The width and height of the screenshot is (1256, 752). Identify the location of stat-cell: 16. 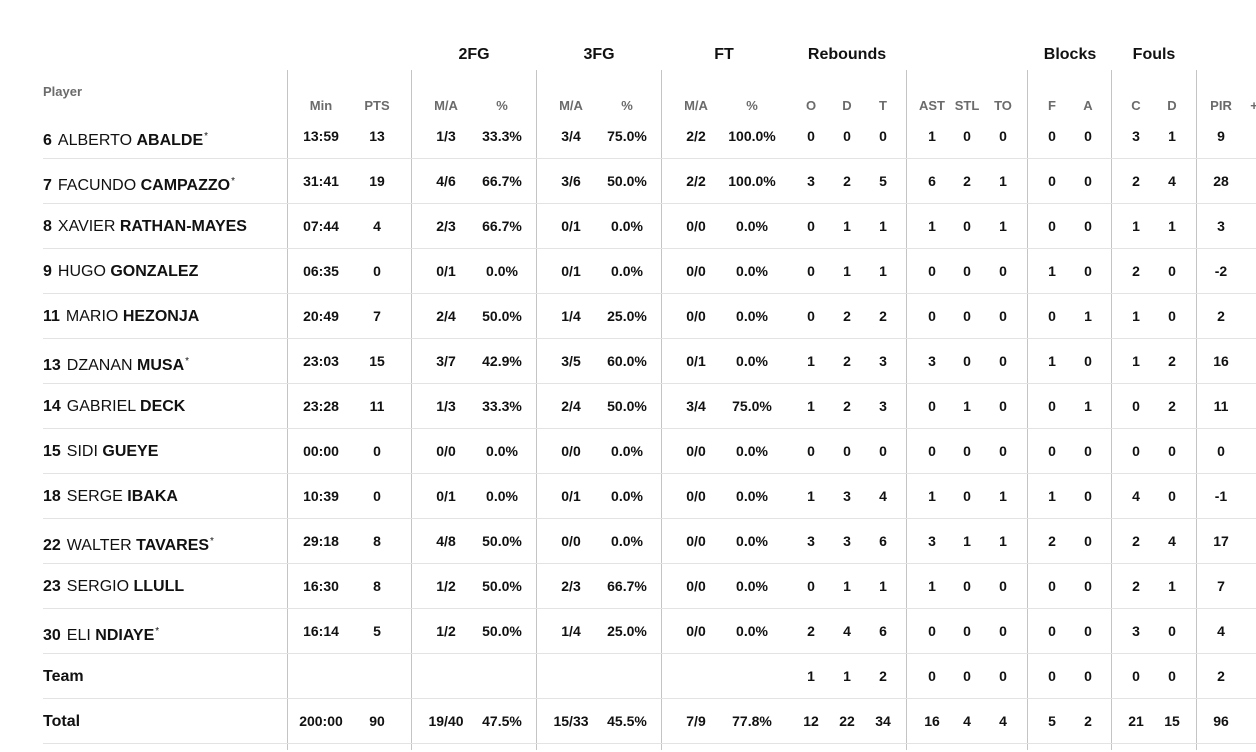
(1221, 361).